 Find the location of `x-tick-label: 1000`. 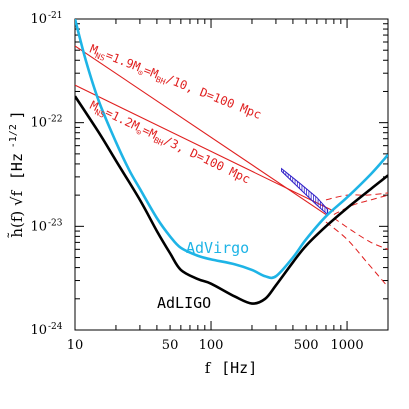

x-tick-label: 1000 is located at coordinates (347, 345).